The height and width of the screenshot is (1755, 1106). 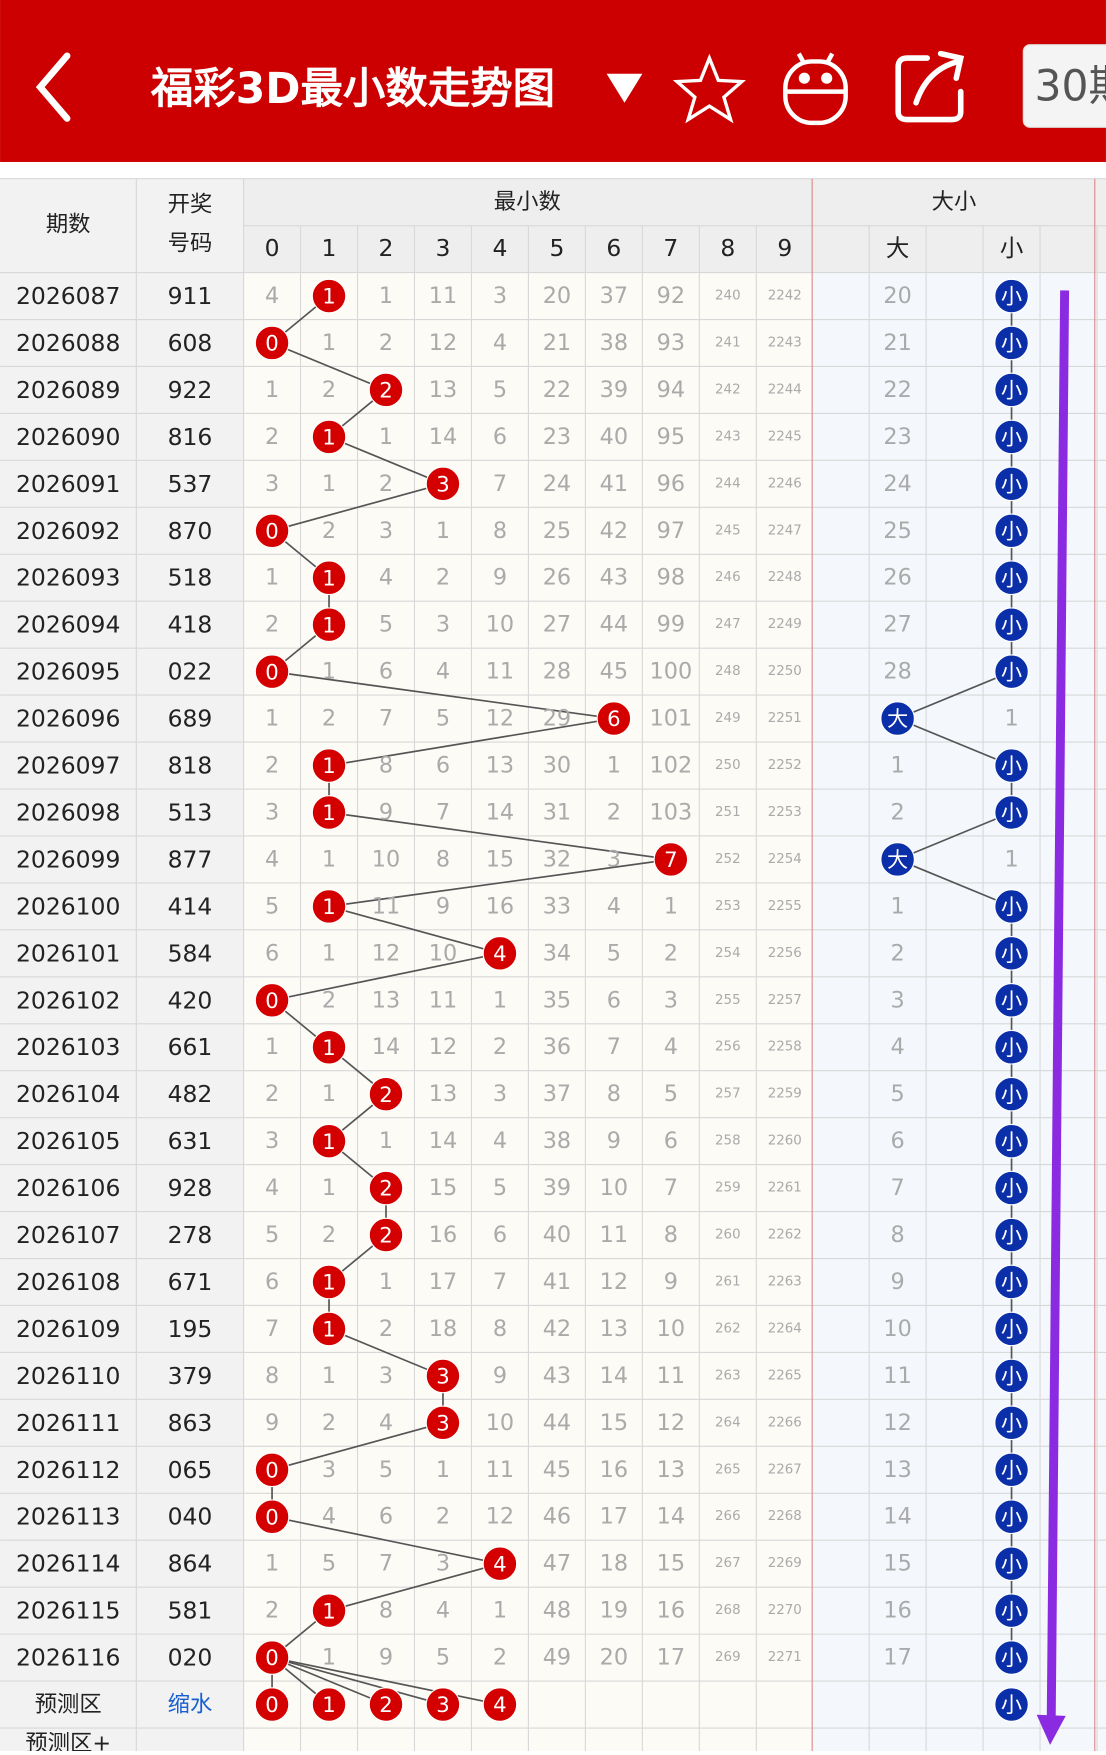 What do you see at coordinates (443, 296) in the screenshot?
I see `miss-count: 11` at bounding box center [443, 296].